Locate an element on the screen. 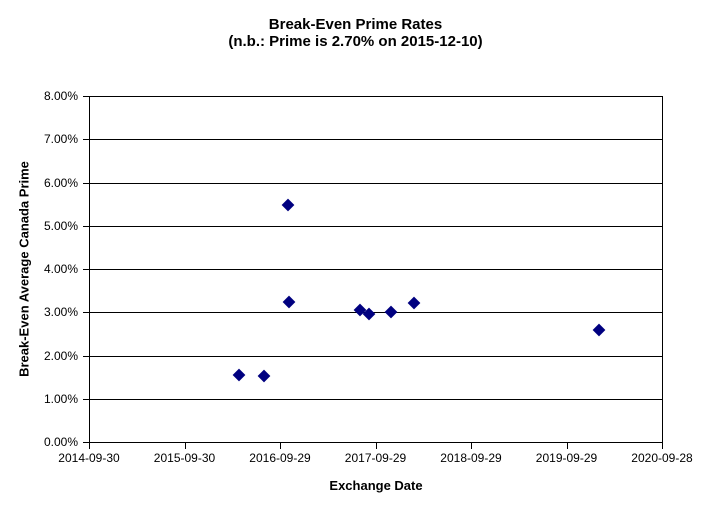 Image resolution: width=711 pixels, height=513 pixels. x-tick-label: 2015-09-30 is located at coordinates (184, 458).